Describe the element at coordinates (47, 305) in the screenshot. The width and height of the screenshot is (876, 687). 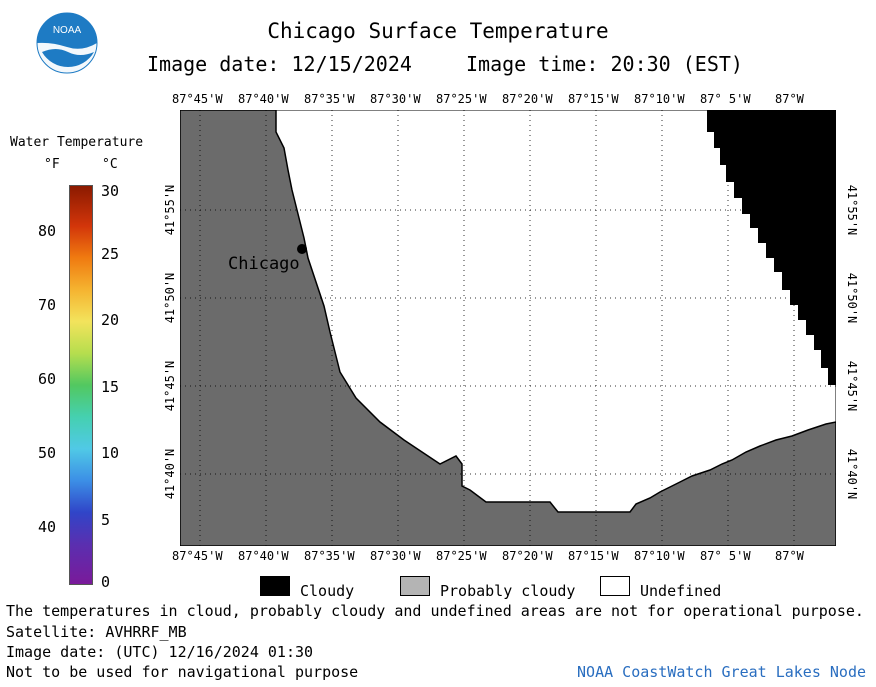
I see `f-tick-70: 70` at that location.